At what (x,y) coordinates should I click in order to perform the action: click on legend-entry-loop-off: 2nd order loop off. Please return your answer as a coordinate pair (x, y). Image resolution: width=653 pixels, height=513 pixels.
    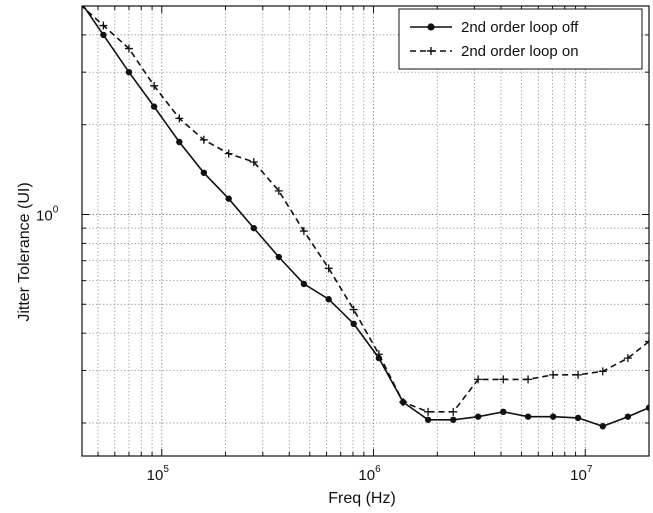
    Looking at the image, I should click on (494, 27).